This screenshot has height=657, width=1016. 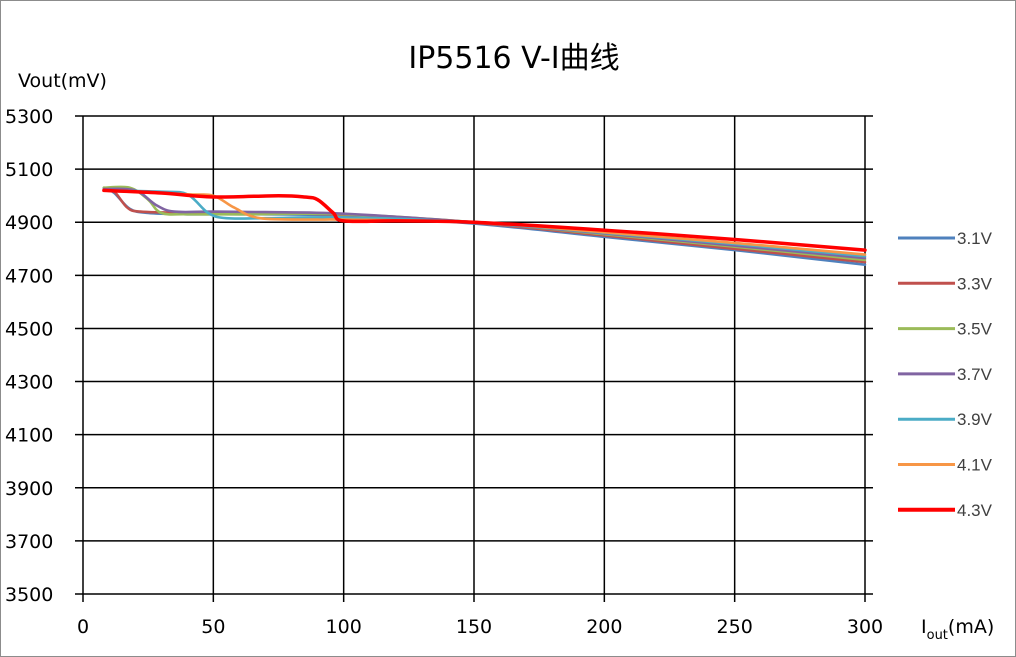 I want to click on legend-label: 3.1V, so click(x=975, y=238).